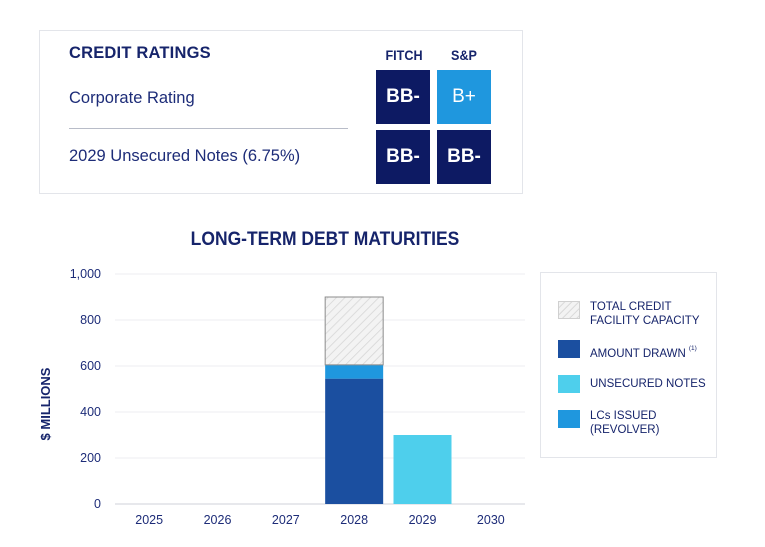 This screenshot has width=765, height=547. Describe the element at coordinates (208, 128) in the screenshot. I see `row-divider` at that location.